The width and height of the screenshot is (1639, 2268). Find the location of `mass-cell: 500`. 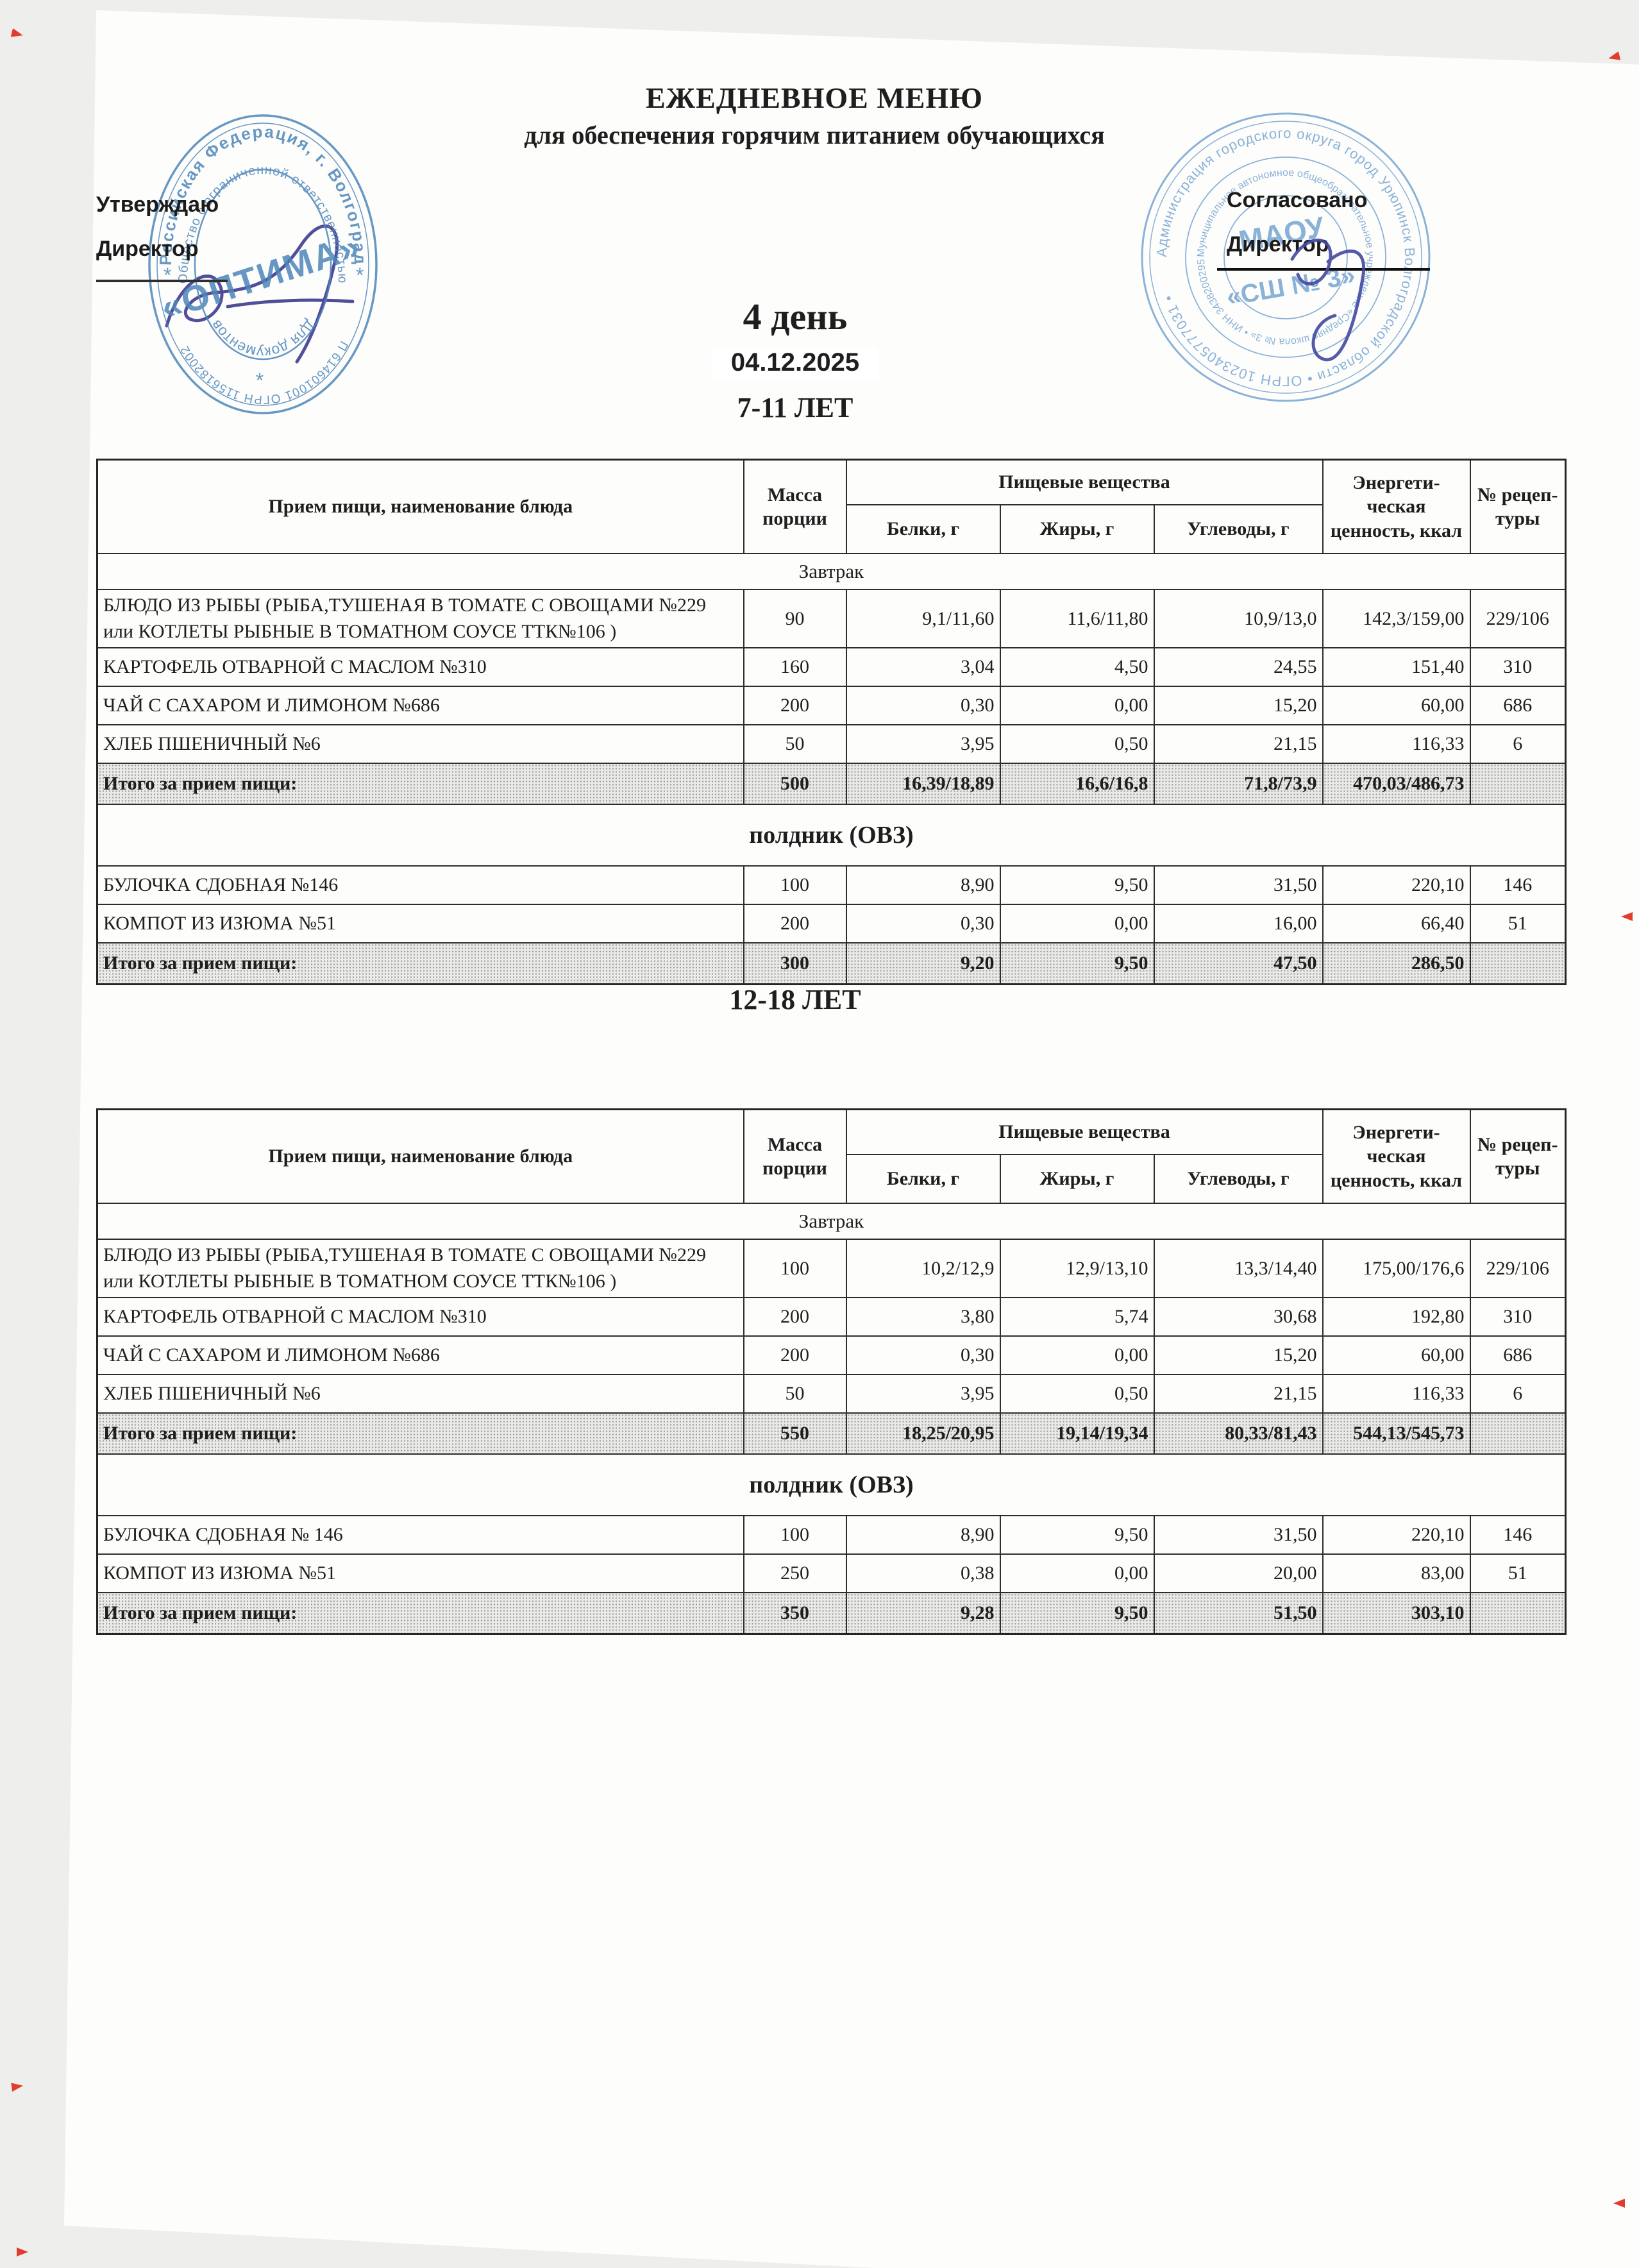

mass-cell: 500 is located at coordinates (795, 784).